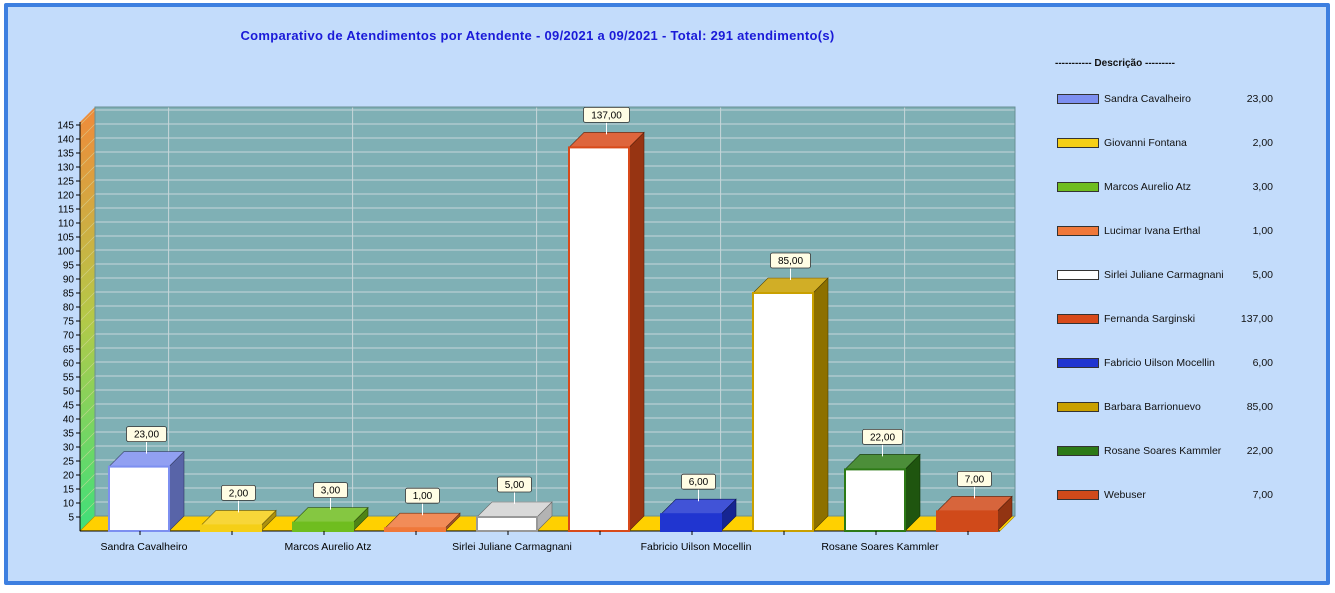 The image size is (1335, 593). Describe the element at coordinates (1262, 275) in the screenshot. I see `legend-value: 5,00` at that location.